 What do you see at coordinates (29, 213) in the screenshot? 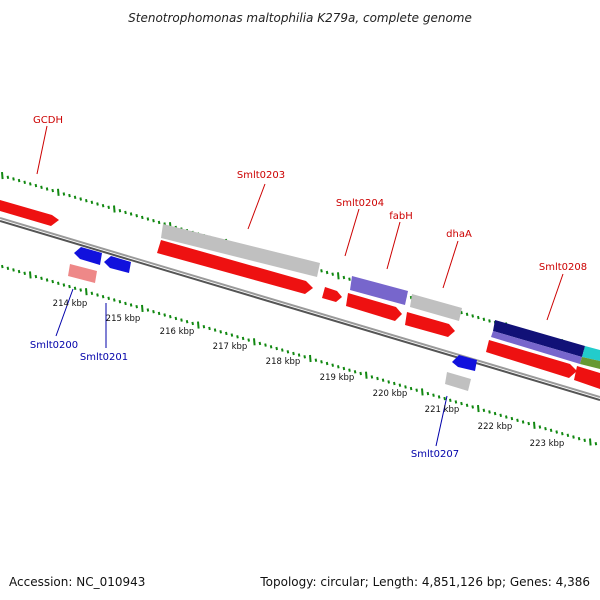
I see `cds-gcdh` at bounding box center [29, 213].